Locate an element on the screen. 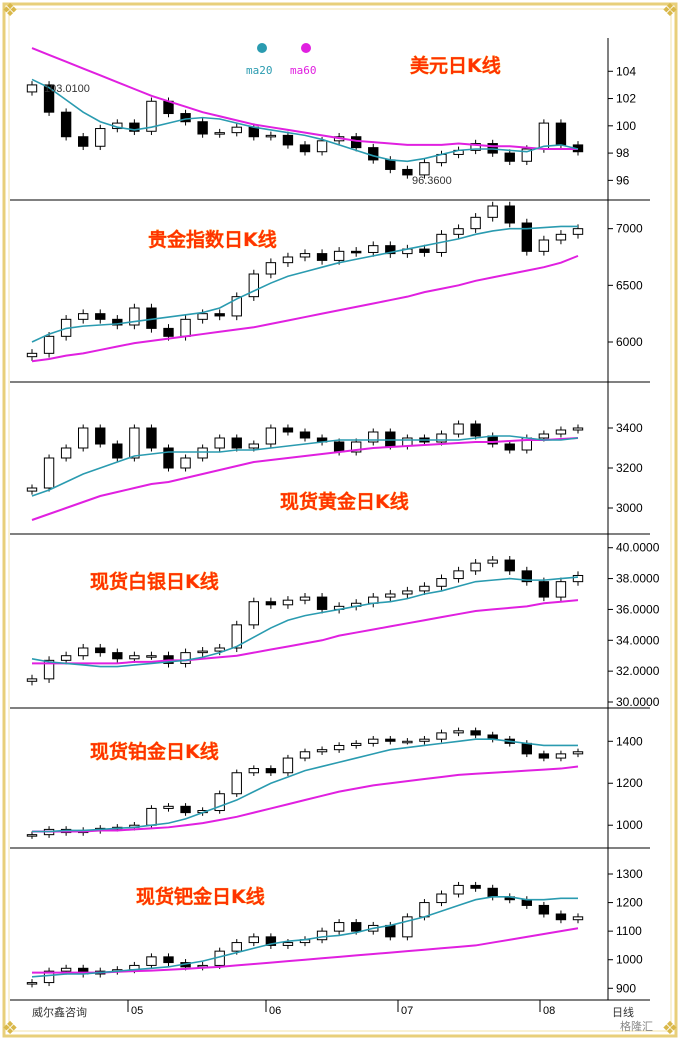 The image size is (680, 1040). panel-title: 现货黄金日K线 is located at coordinates (344, 501).